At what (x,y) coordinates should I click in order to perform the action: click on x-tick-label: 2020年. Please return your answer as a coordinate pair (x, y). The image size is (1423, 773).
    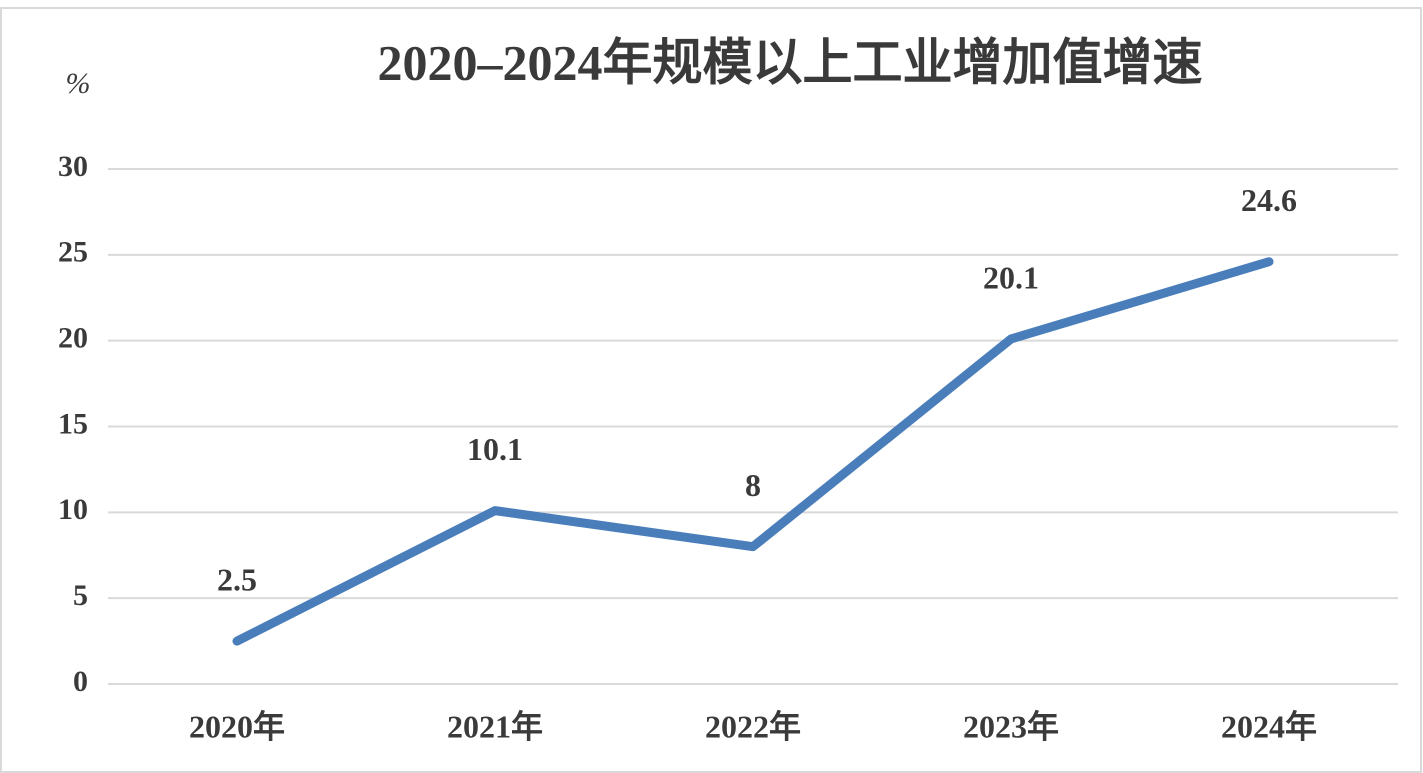
    Looking at the image, I should click on (237, 726).